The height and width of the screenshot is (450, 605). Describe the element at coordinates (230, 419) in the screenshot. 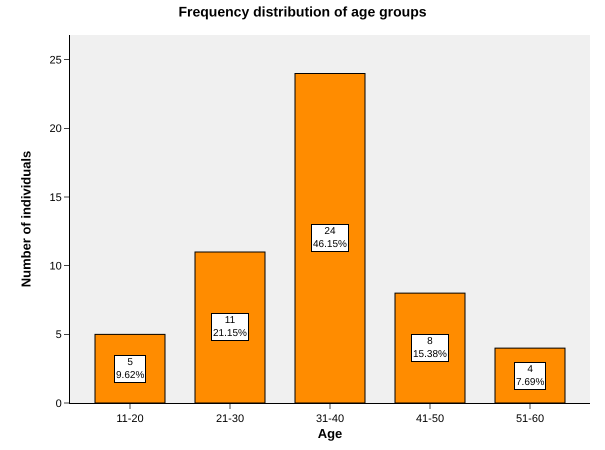

I see `x-tick-label: 21-30` at that location.